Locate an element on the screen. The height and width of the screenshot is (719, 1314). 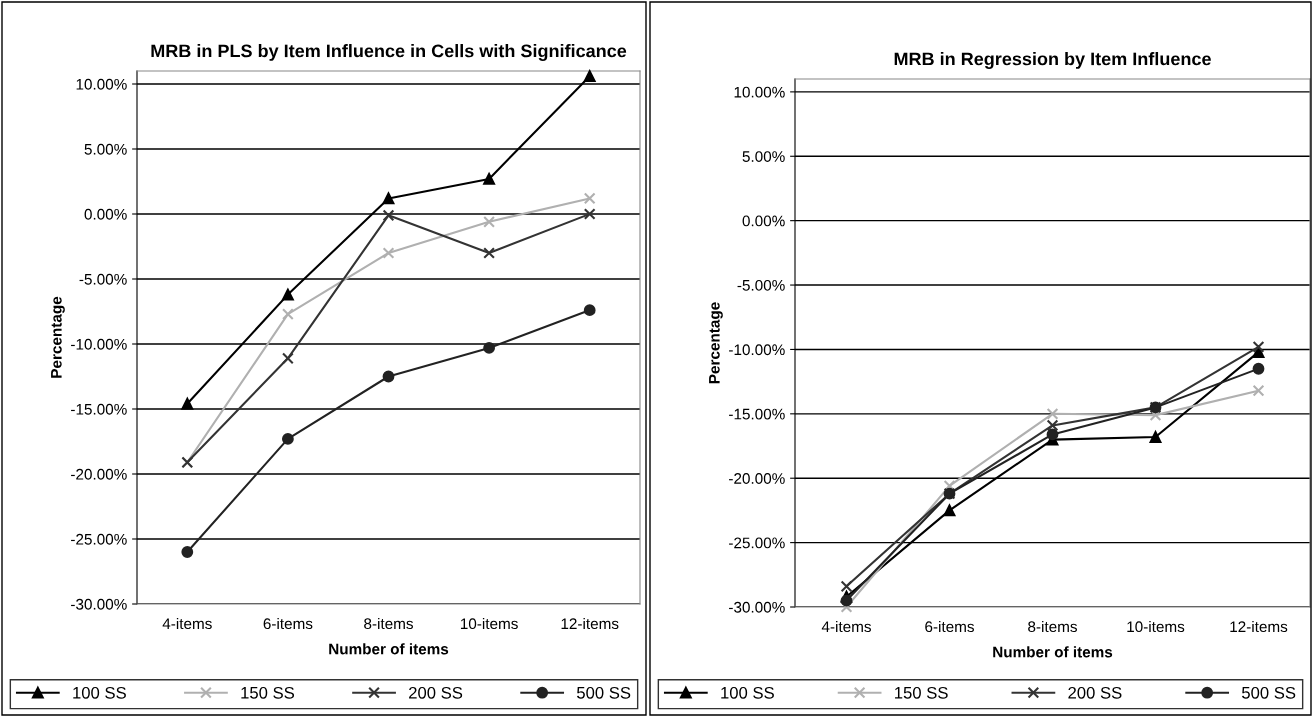
chart-title: MRB in PLS by Item Influence in Cells with Significance is located at coordinates (389, 52).